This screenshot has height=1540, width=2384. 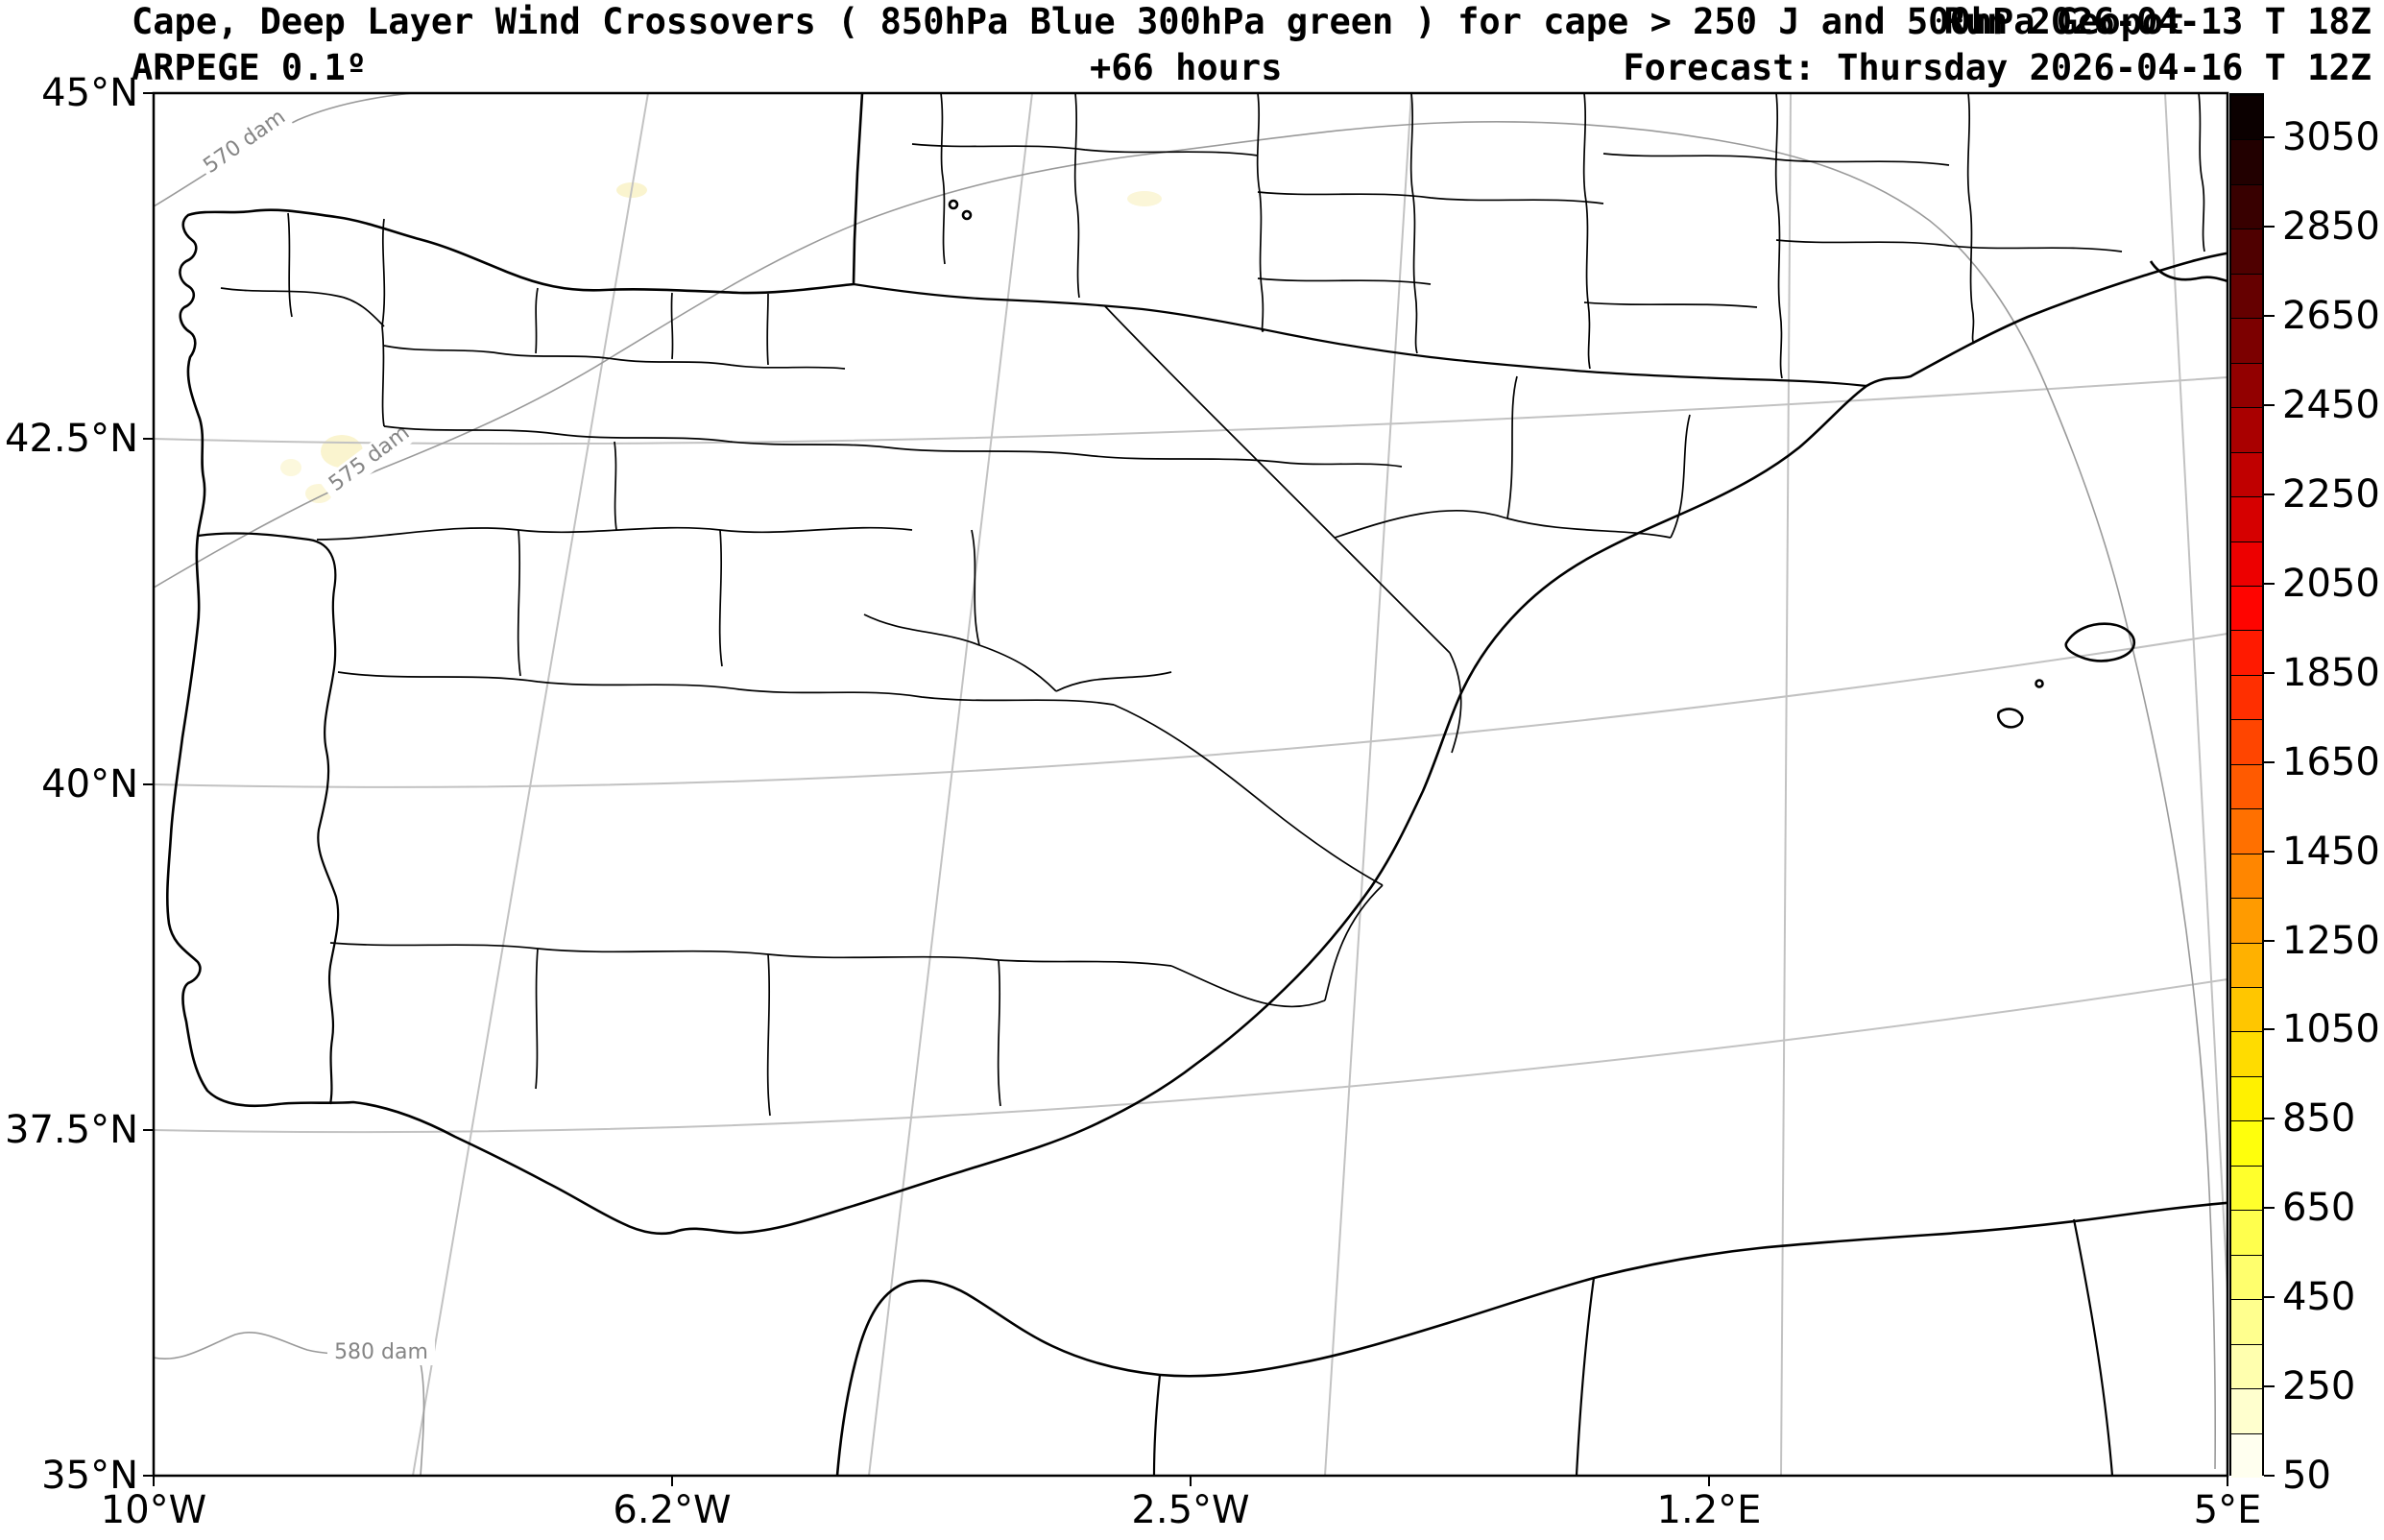 What do you see at coordinates (1531, 1338) in the screenshot?
I see `africa-coastline` at bounding box center [1531, 1338].